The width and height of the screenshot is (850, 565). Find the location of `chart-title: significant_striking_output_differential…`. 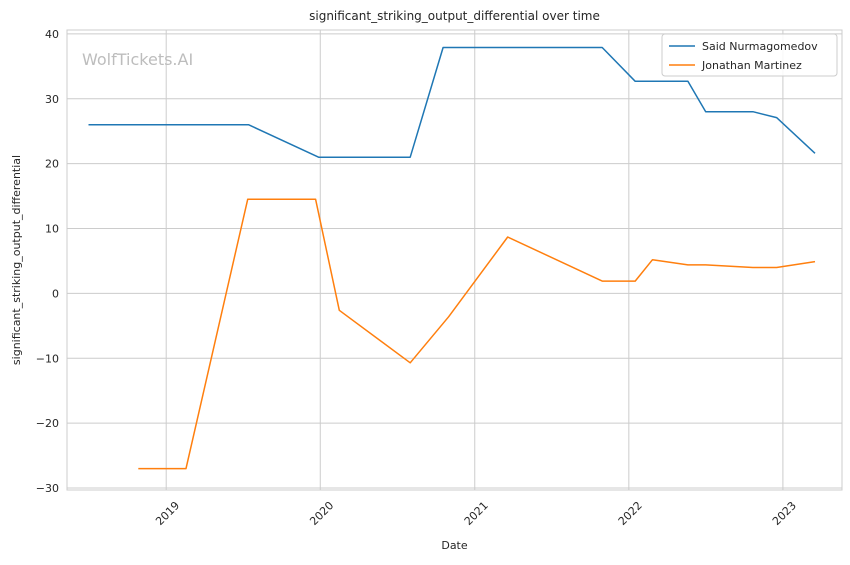

chart-title: significant_striking_output_differential… is located at coordinates (454, 16).